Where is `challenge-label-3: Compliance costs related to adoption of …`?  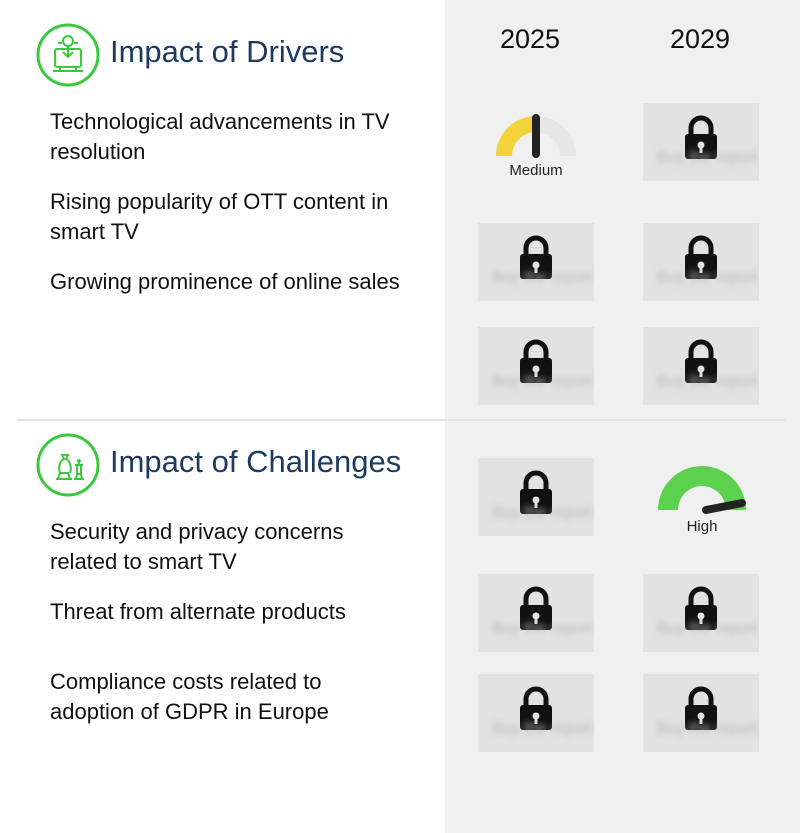
challenge-label-3: Compliance costs related to adoption of … is located at coordinates (189, 696).